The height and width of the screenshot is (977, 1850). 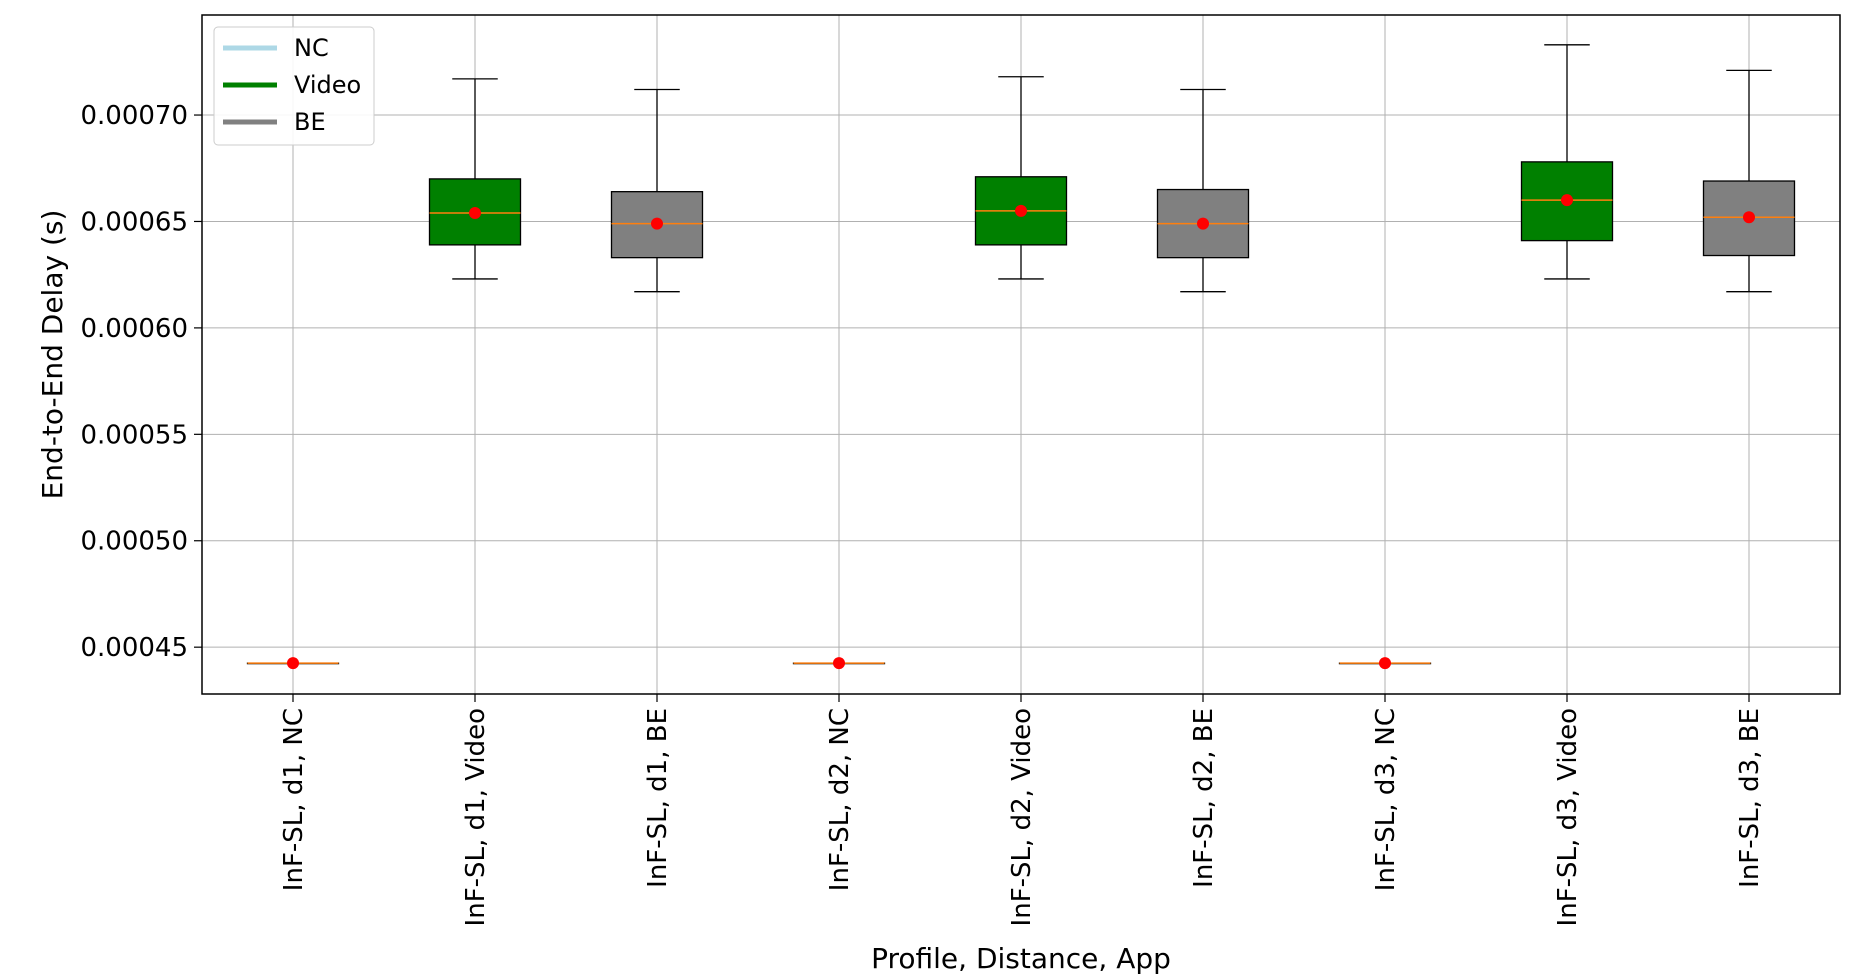 What do you see at coordinates (327, 85) in the screenshot?
I see `legend-label-video: Video` at bounding box center [327, 85].